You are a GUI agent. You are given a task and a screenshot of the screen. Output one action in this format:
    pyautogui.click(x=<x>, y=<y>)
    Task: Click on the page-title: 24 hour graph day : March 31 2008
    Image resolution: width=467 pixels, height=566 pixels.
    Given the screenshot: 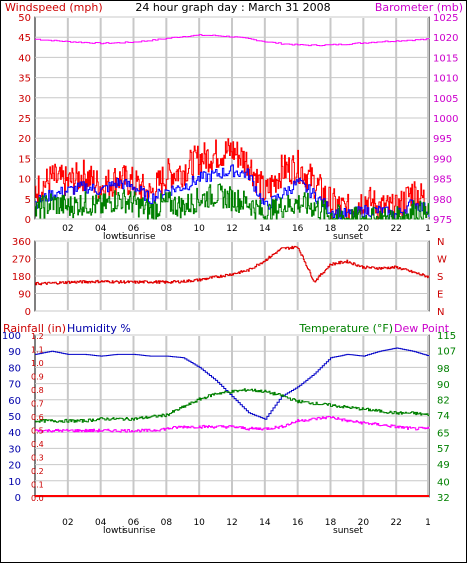 What is the action you would take?
    pyautogui.click(x=232, y=7)
    